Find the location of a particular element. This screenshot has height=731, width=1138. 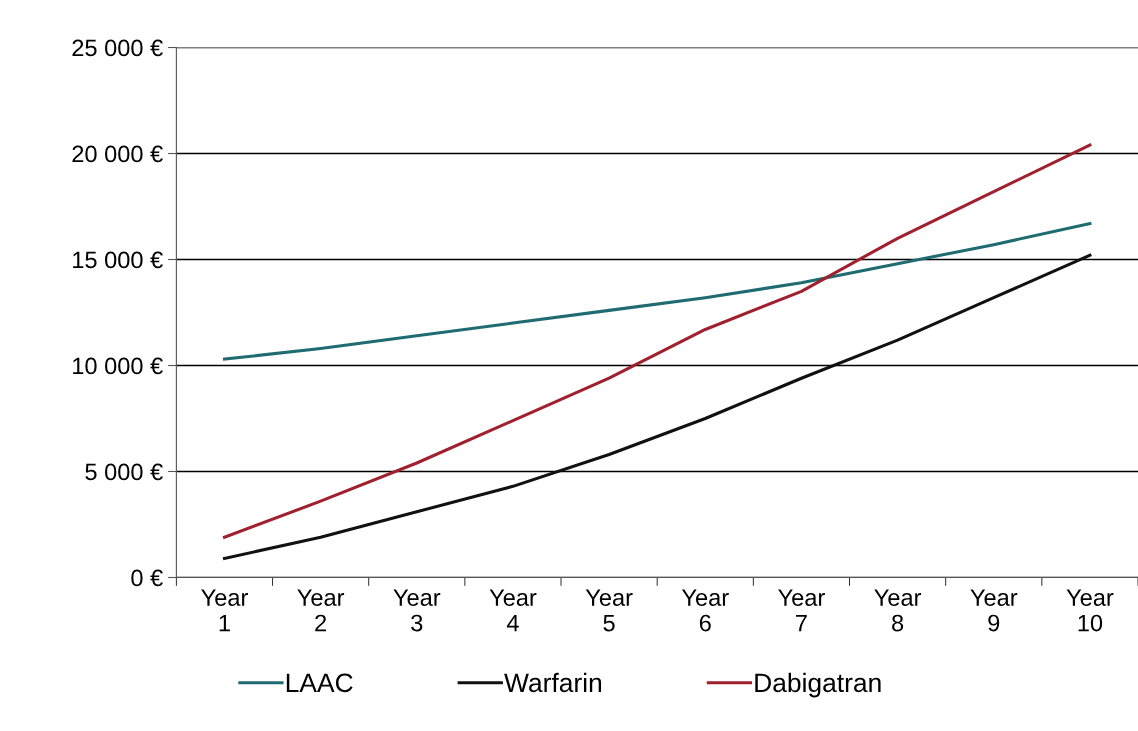

x-tick-label: Year 2 is located at coordinates (321, 610).